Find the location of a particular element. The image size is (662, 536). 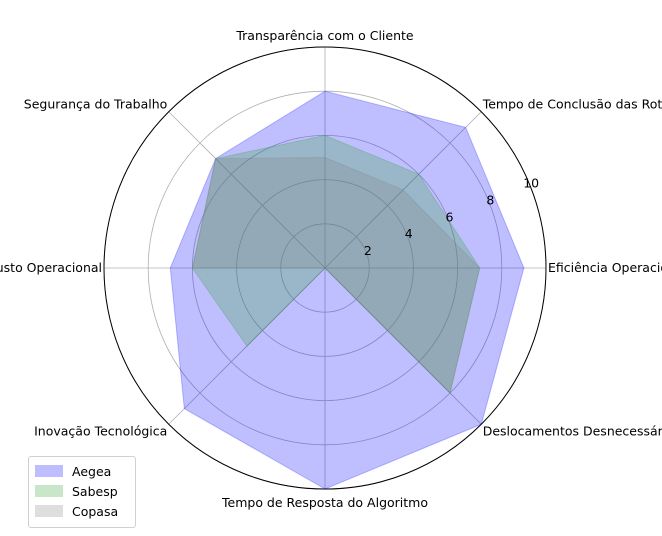

r-tick-2: 2 is located at coordinates (368, 250).